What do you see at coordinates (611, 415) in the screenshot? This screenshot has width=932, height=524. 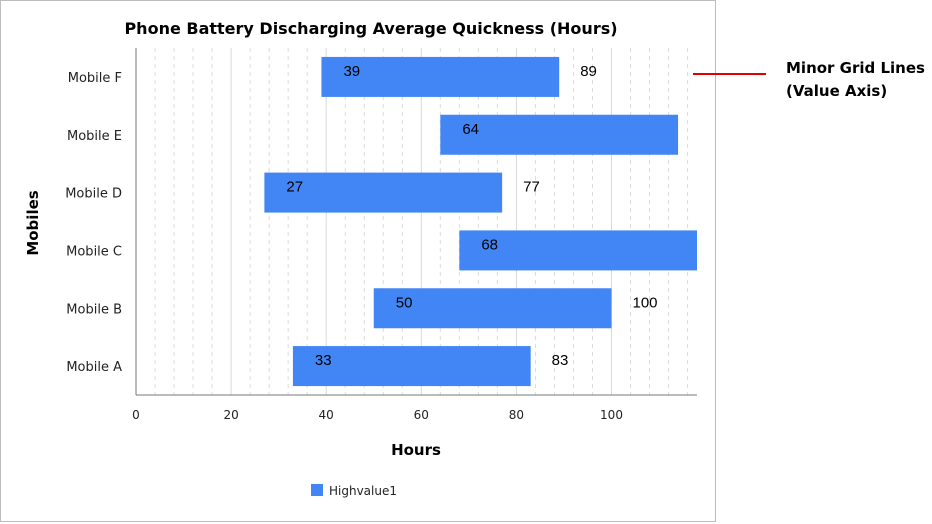 I see `x-tick-label: 100` at bounding box center [611, 415].